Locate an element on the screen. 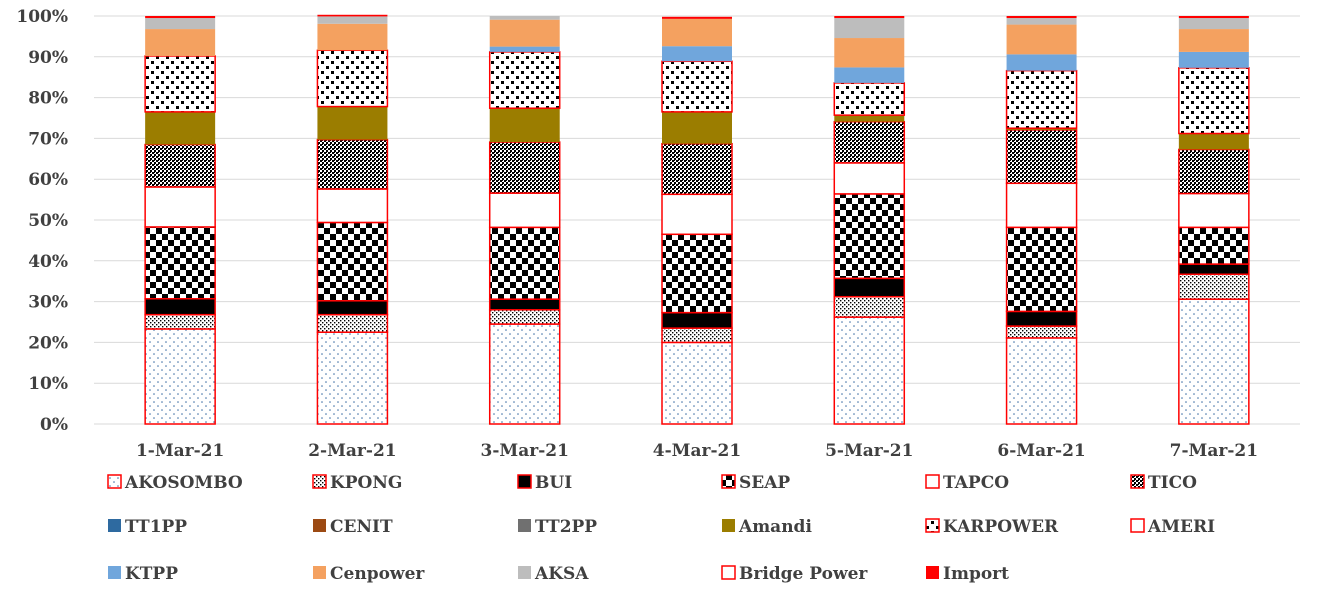  legend-item: Cenpower is located at coordinates (369, 574).